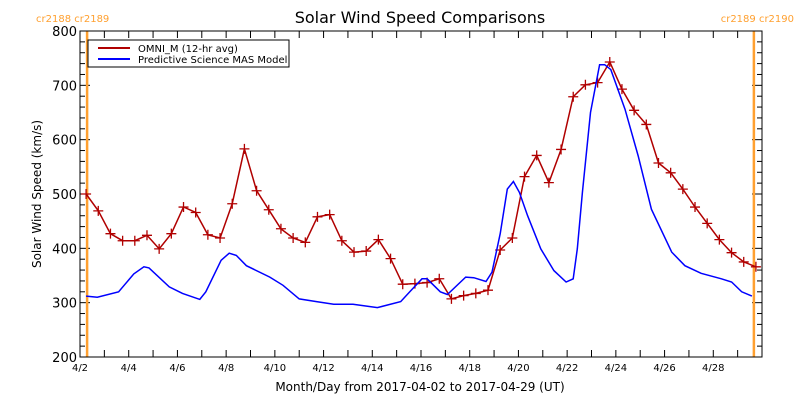  I want to click on x-tick-label: 4/18, so click(469, 368).